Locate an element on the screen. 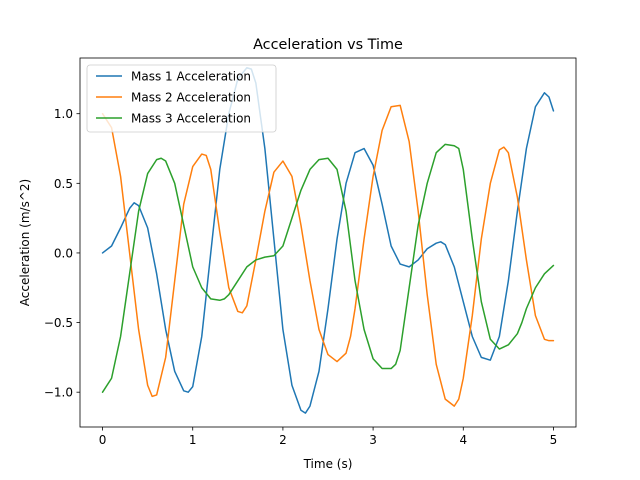  x-tick-label: 2 is located at coordinates (283, 440).